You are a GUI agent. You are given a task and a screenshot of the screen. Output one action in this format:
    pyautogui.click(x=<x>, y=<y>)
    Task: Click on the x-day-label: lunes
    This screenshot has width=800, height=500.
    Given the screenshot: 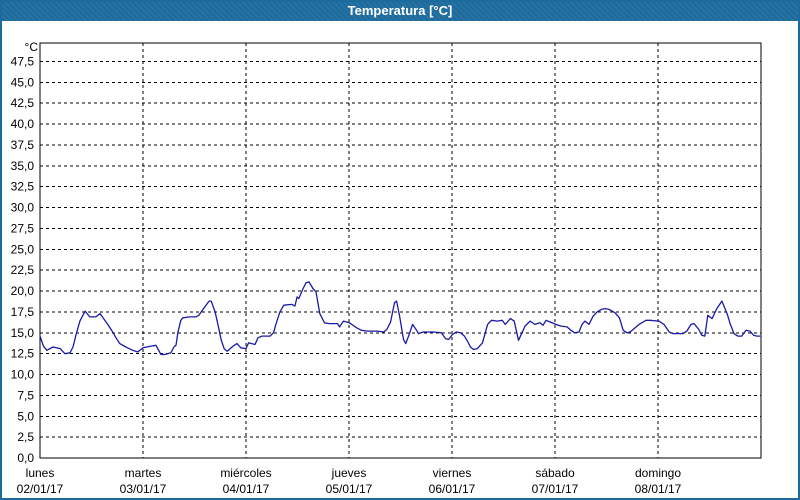 What is the action you would take?
    pyautogui.click(x=40, y=473)
    